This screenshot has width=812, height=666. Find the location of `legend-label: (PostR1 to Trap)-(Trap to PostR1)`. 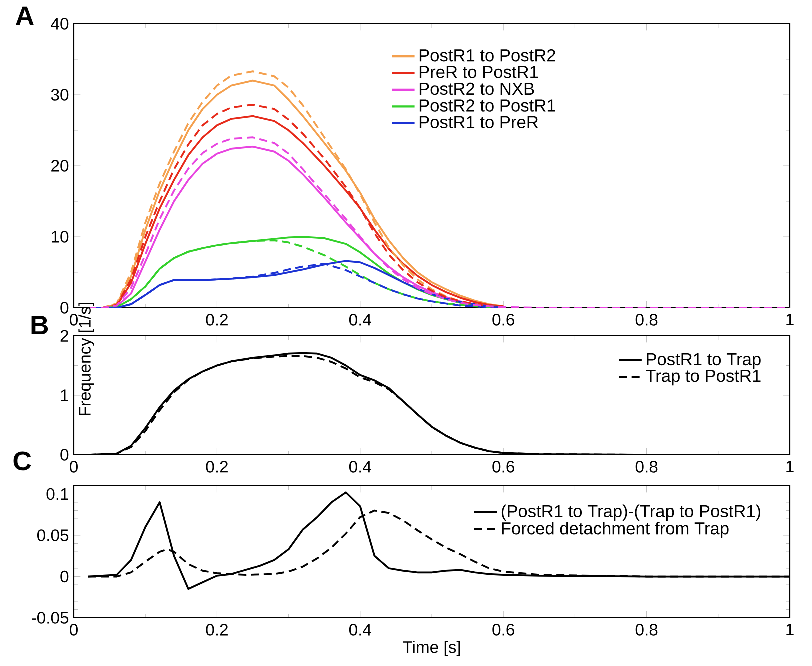

legend-label: (PostR1 to Trap)-(Trap to PostR1) is located at coordinates (631, 512).